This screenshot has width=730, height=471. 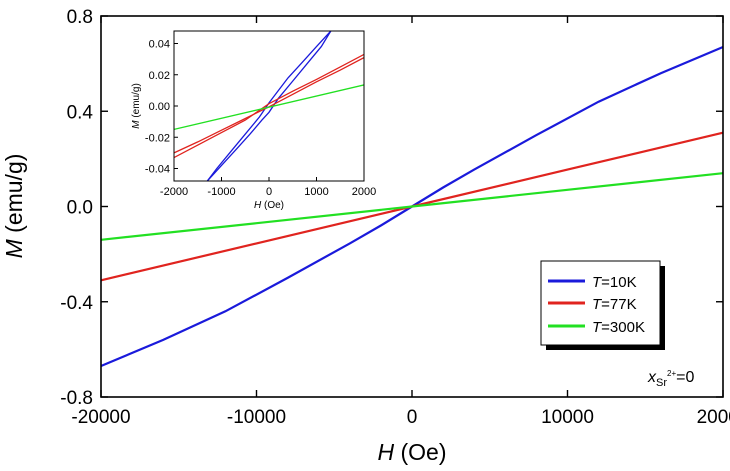 I want to click on x-tick-label: -20000, so click(x=100, y=417).